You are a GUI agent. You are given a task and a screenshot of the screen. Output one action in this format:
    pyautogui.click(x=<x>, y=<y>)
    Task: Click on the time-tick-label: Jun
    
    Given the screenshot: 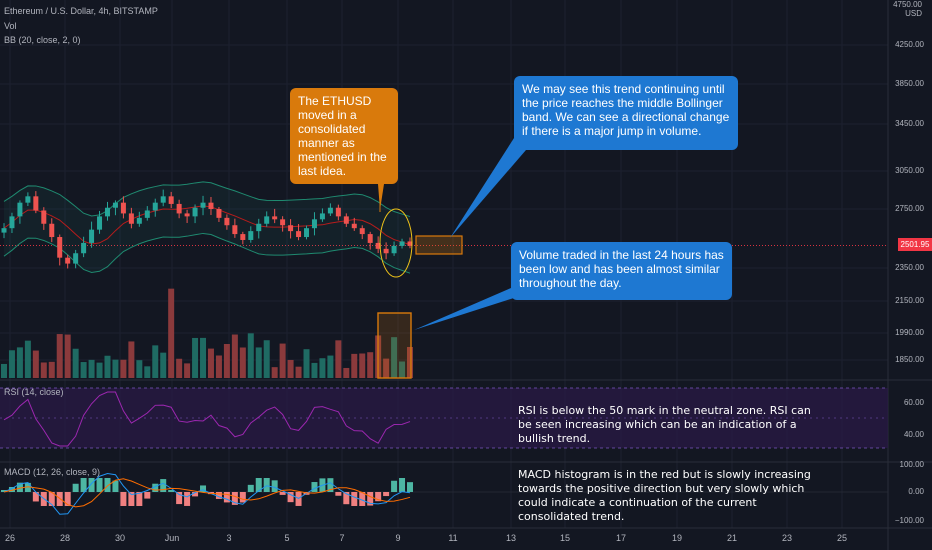 What is the action you would take?
    pyautogui.click(x=172, y=538)
    